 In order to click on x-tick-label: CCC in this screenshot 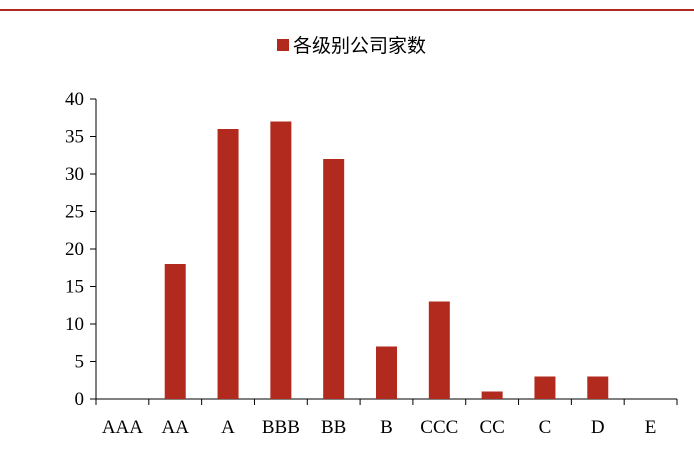, I will do `click(439, 427)`.